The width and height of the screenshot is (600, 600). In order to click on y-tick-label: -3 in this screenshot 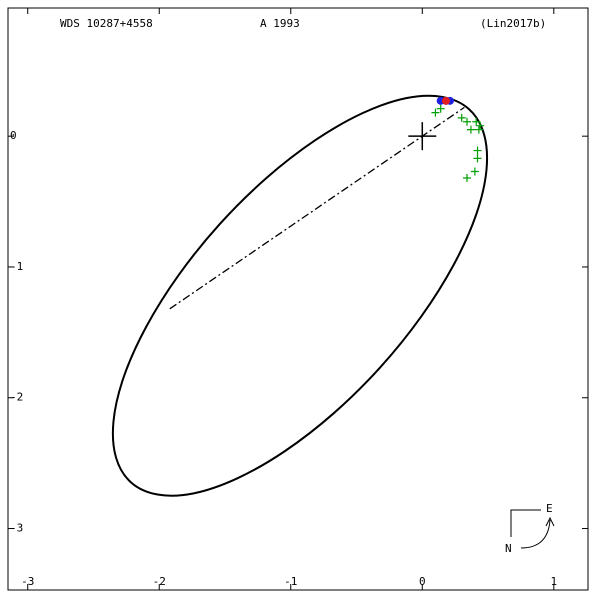, I will do `click(16, 528)`.